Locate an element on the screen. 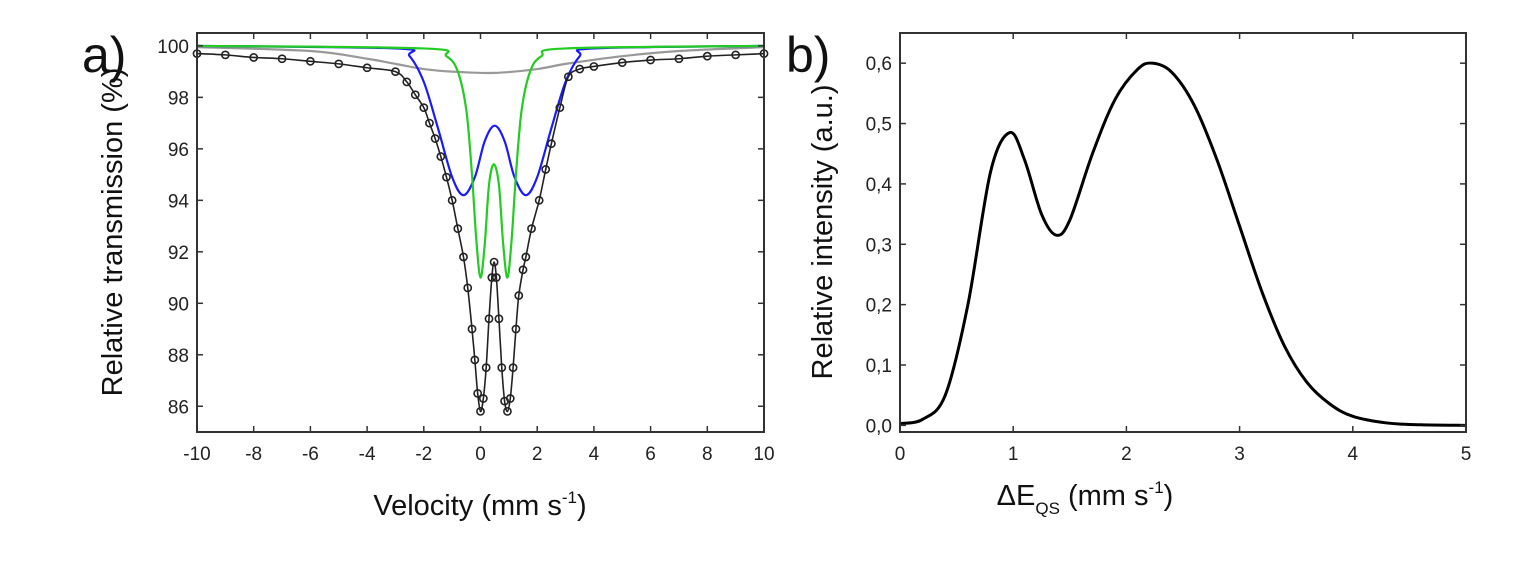 This screenshot has width=1525, height=567. x-tick-label: 8 is located at coordinates (707, 454).